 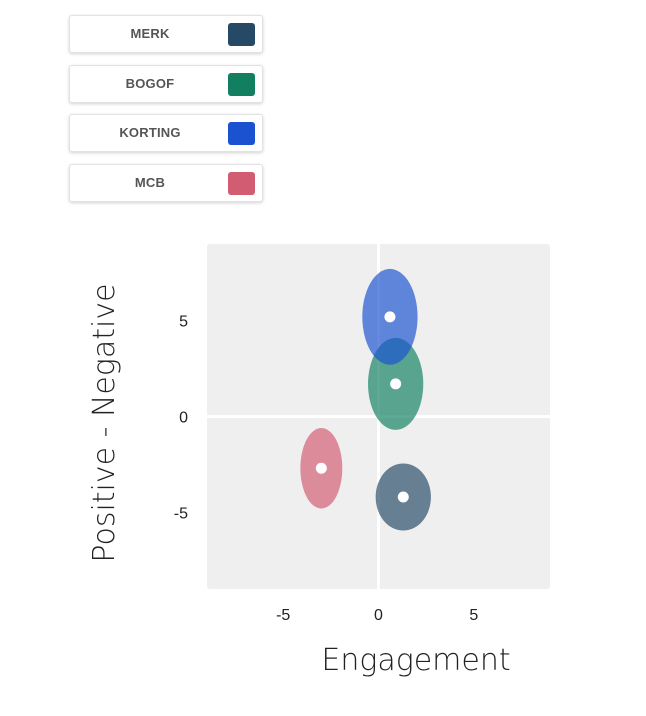 What do you see at coordinates (321, 468) in the screenshot?
I see `point-mcb` at bounding box center [321, 468].